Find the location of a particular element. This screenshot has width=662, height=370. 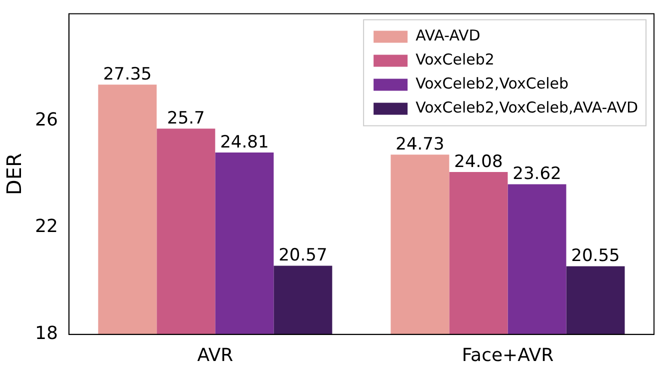

y-tick-label: 26 is located at coordinates (46, 119).